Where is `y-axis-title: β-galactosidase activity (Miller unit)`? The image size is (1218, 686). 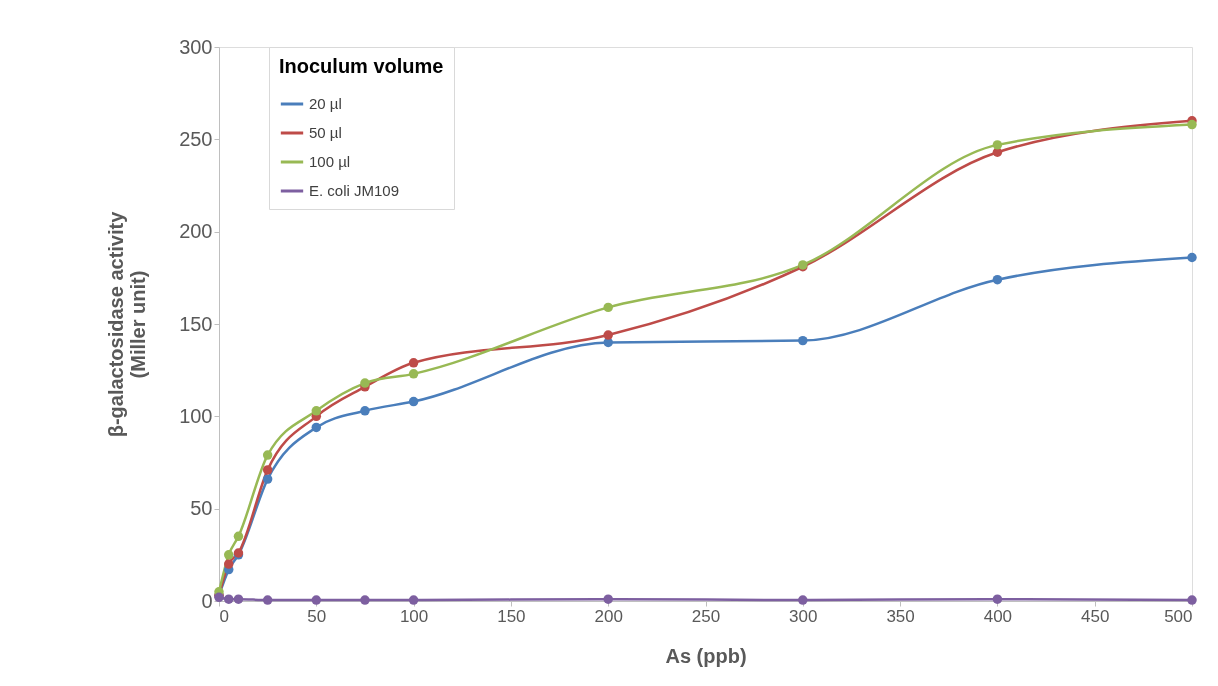
y-axis-title: β-galactosidase activity (Miller unit) is located at coordinates (127, 324).